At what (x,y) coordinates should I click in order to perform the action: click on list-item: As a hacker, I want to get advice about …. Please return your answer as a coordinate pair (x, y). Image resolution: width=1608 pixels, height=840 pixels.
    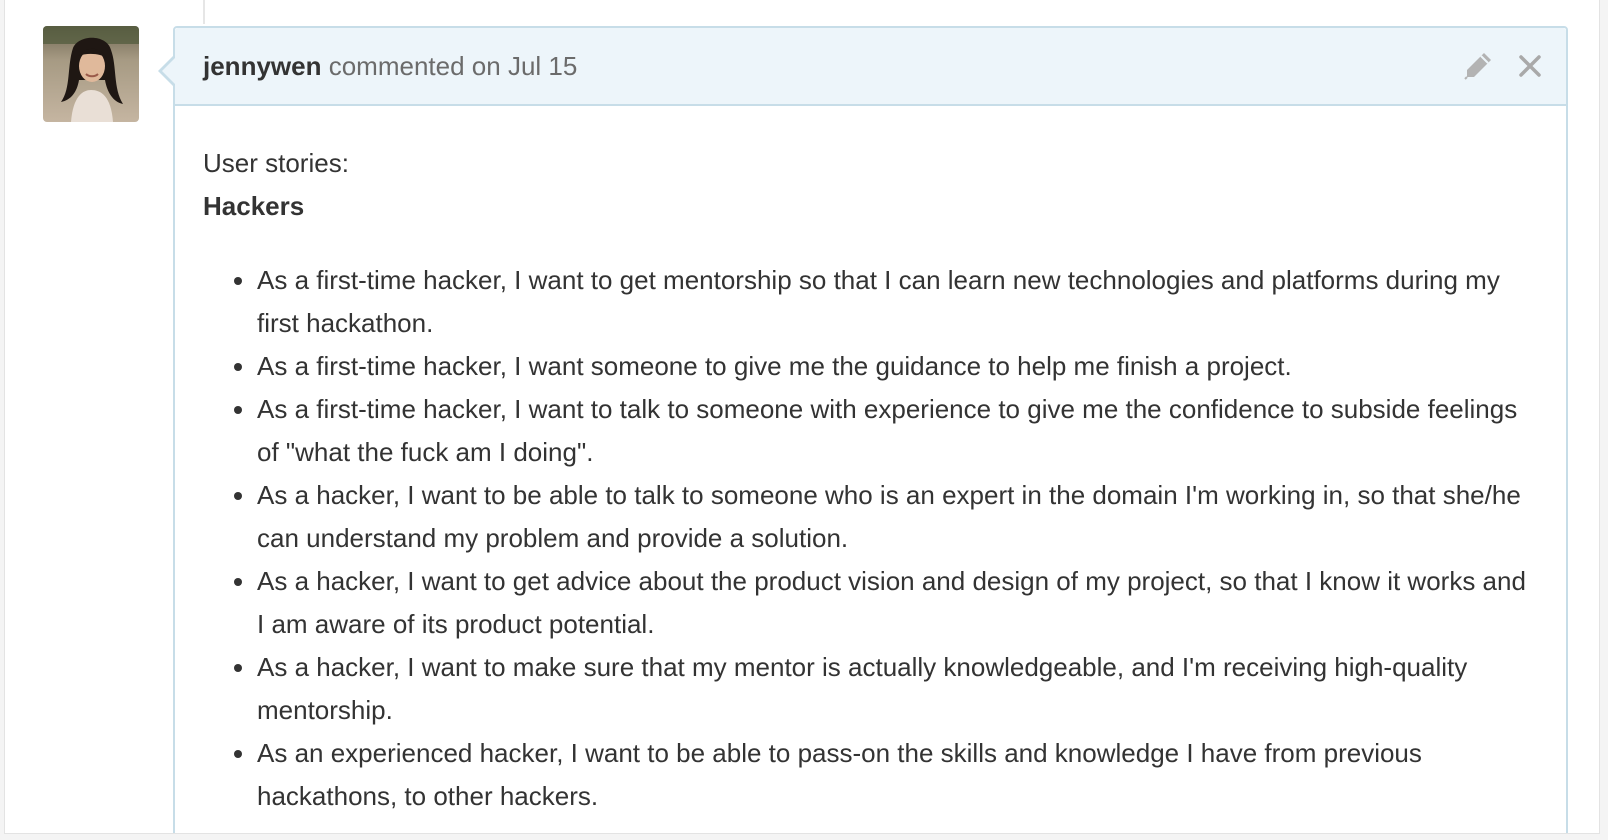
    Looking at the image, I should click on (897, 603).